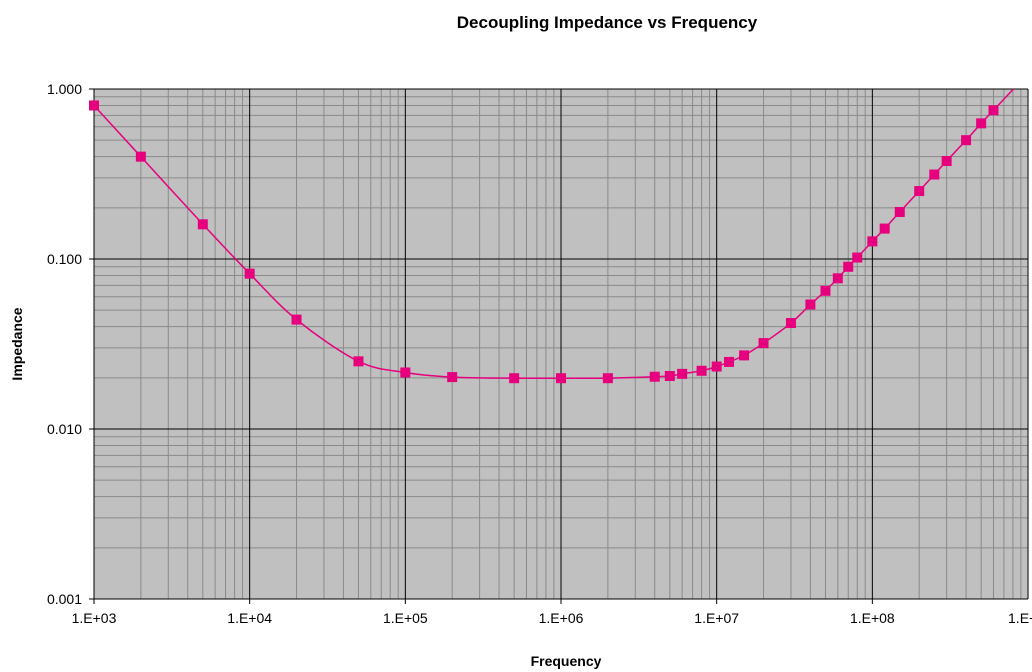 This screenshot has width=1032, height=672. What do you see at coordinates (249, 618) in the screenshot?
I see `x-tick-label: 1.E+04` at bounding box center [249, 618].